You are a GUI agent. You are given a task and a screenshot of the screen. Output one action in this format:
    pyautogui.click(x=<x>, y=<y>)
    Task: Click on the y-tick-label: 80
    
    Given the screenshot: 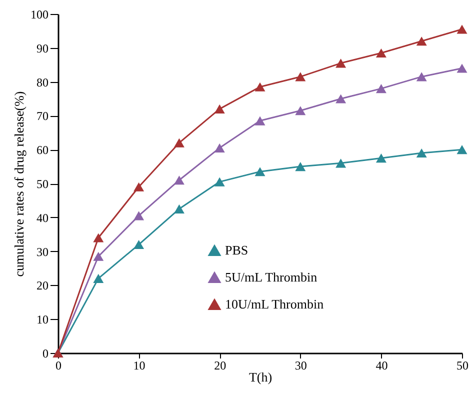 What is the action you would take?
    pyautogui.click(x=42, y=82)
    